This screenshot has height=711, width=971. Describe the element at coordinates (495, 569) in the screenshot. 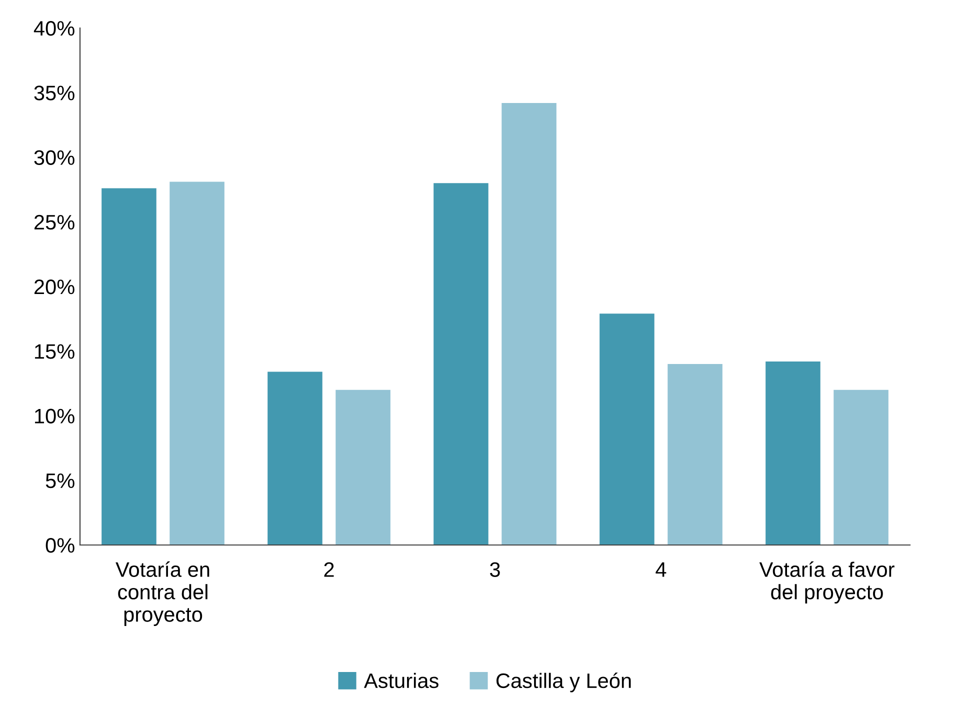

I see `x-tick-label: 3` at that location.